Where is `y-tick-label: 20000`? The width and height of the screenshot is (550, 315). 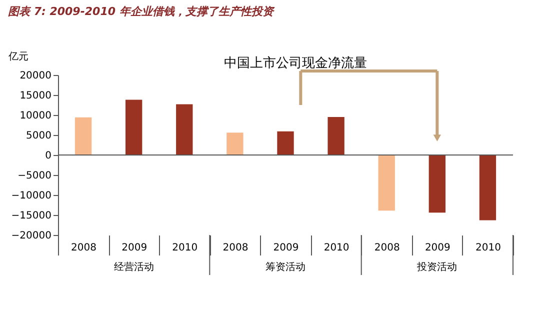
y-tick-label: 20000 is located at coordinates (36, 76).